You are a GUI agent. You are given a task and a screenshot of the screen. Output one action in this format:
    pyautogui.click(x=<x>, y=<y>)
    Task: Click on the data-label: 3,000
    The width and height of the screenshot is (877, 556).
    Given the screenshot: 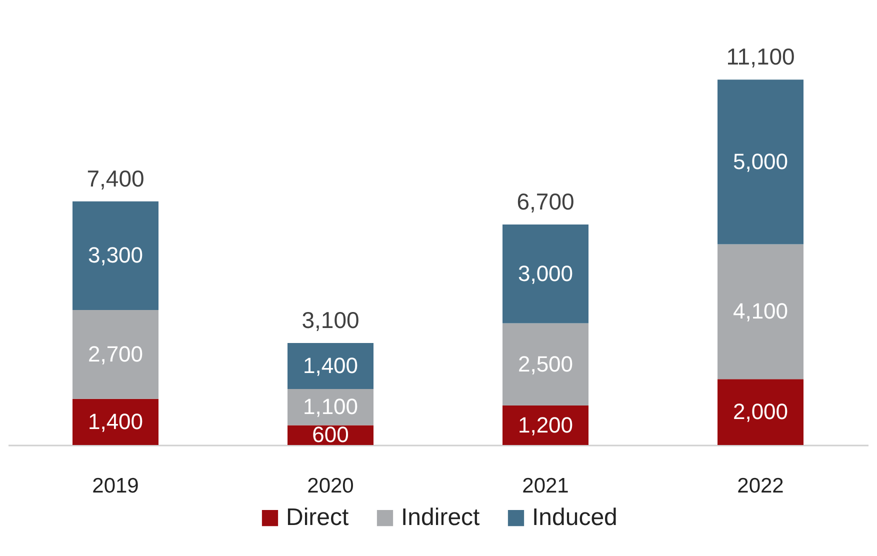 What is the action you would take?
    pyautogui.click(x=546, y=273)
    